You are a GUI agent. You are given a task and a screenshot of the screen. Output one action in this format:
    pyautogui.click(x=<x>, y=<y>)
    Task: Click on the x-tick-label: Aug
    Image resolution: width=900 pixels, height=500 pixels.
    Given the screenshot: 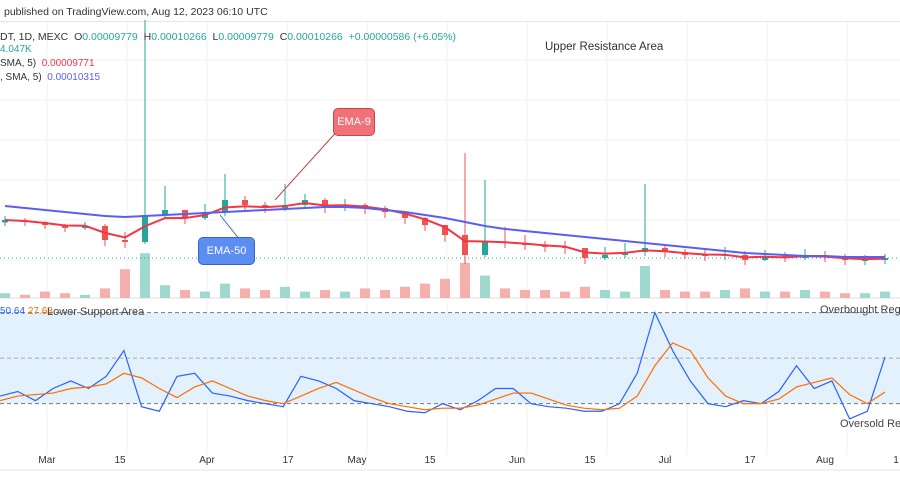 What is the action you would take?
    pyautogui.click(x=825, y=460)
    